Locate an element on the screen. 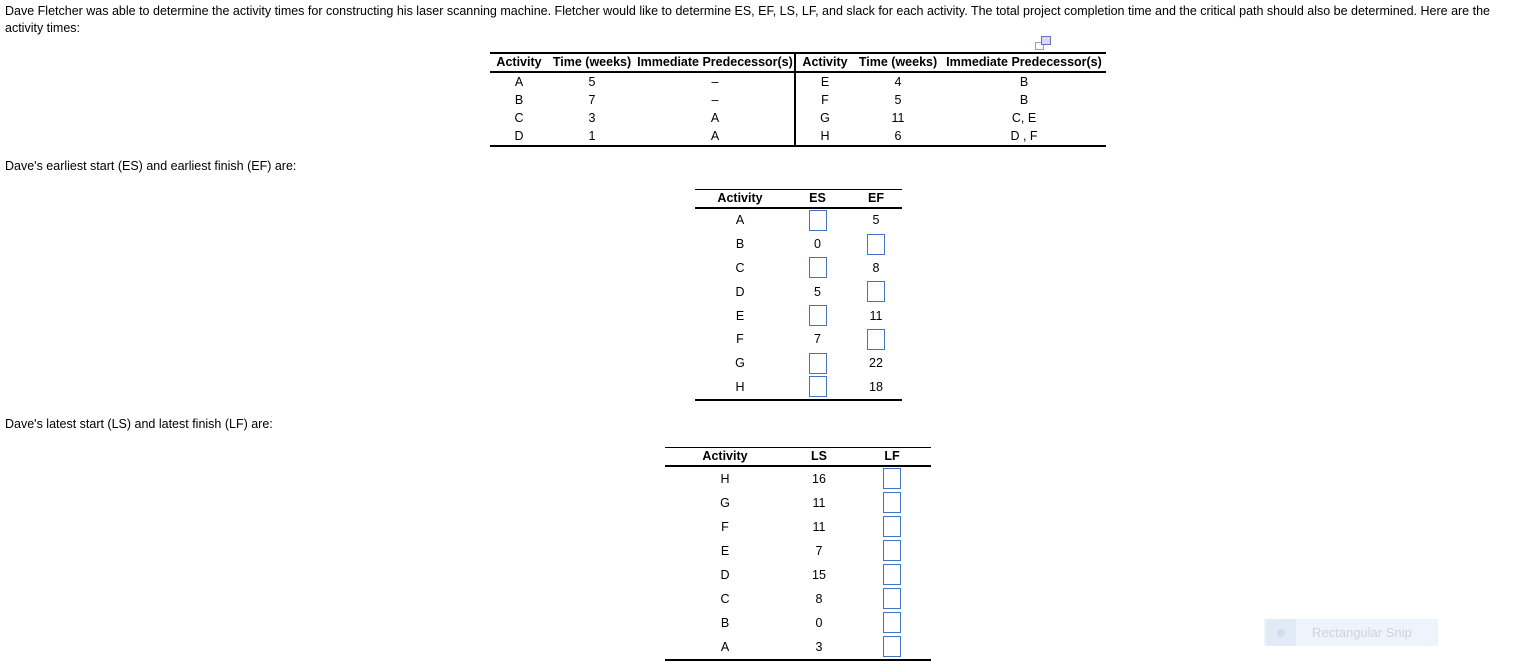 The image size is (1516, 672). ef-input-d is located at coordinates (876, 292).